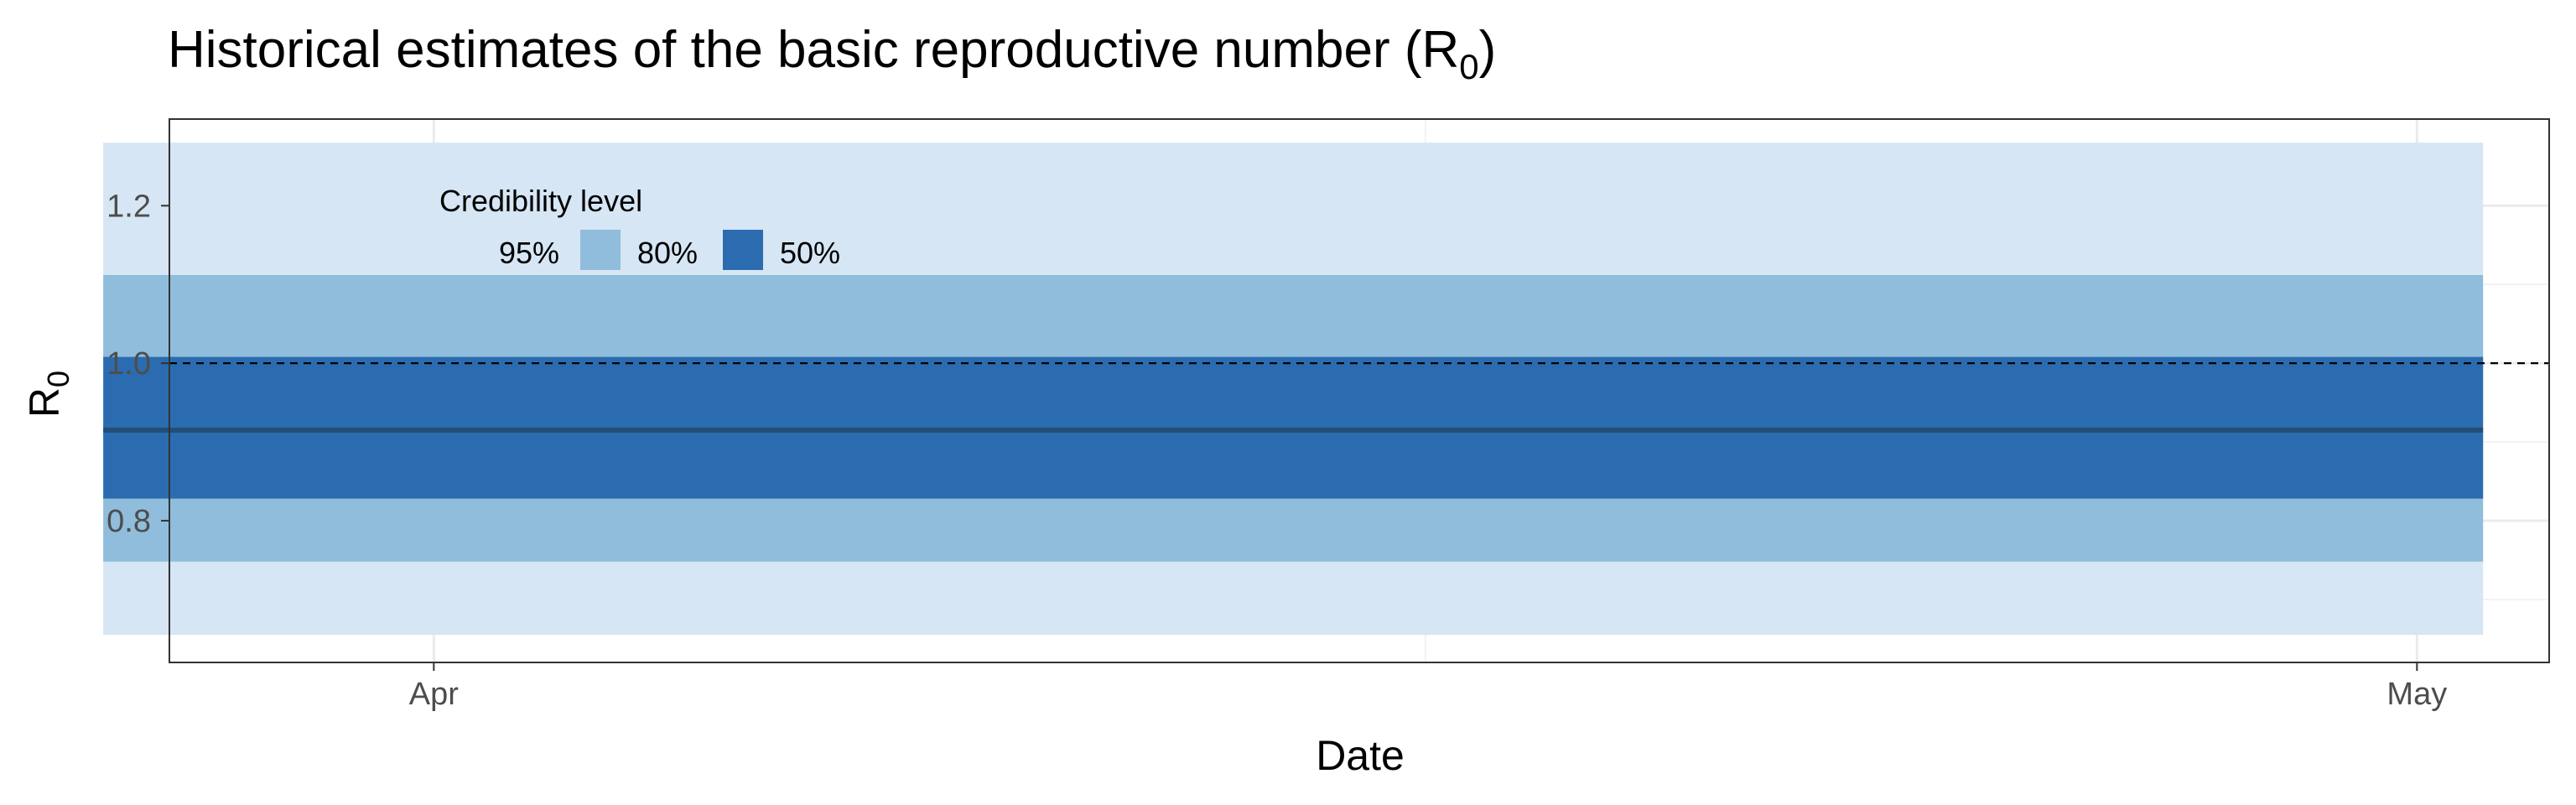 The width and height of the screenshot is (2576, 805). Describe the element at coordinates (128, 521) in the screenshot. I see `y-tick-label: 0.8` at that location.